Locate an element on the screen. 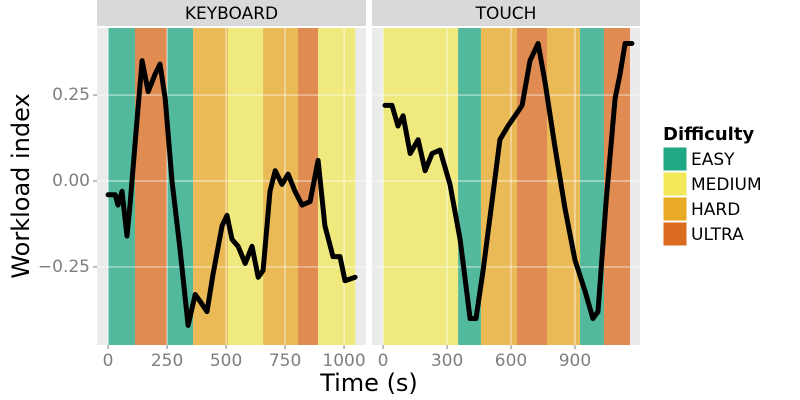 Image resolution: width=800 pixels, height=400 pixels. y-tick-label: 0.00 is located at coordinates (71, 181).